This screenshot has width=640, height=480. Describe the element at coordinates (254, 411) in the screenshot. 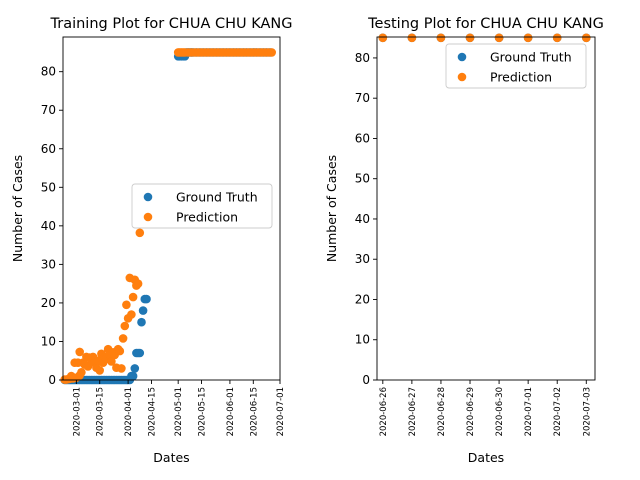

I see `x-tick-label: 2020-06-15` at that location.